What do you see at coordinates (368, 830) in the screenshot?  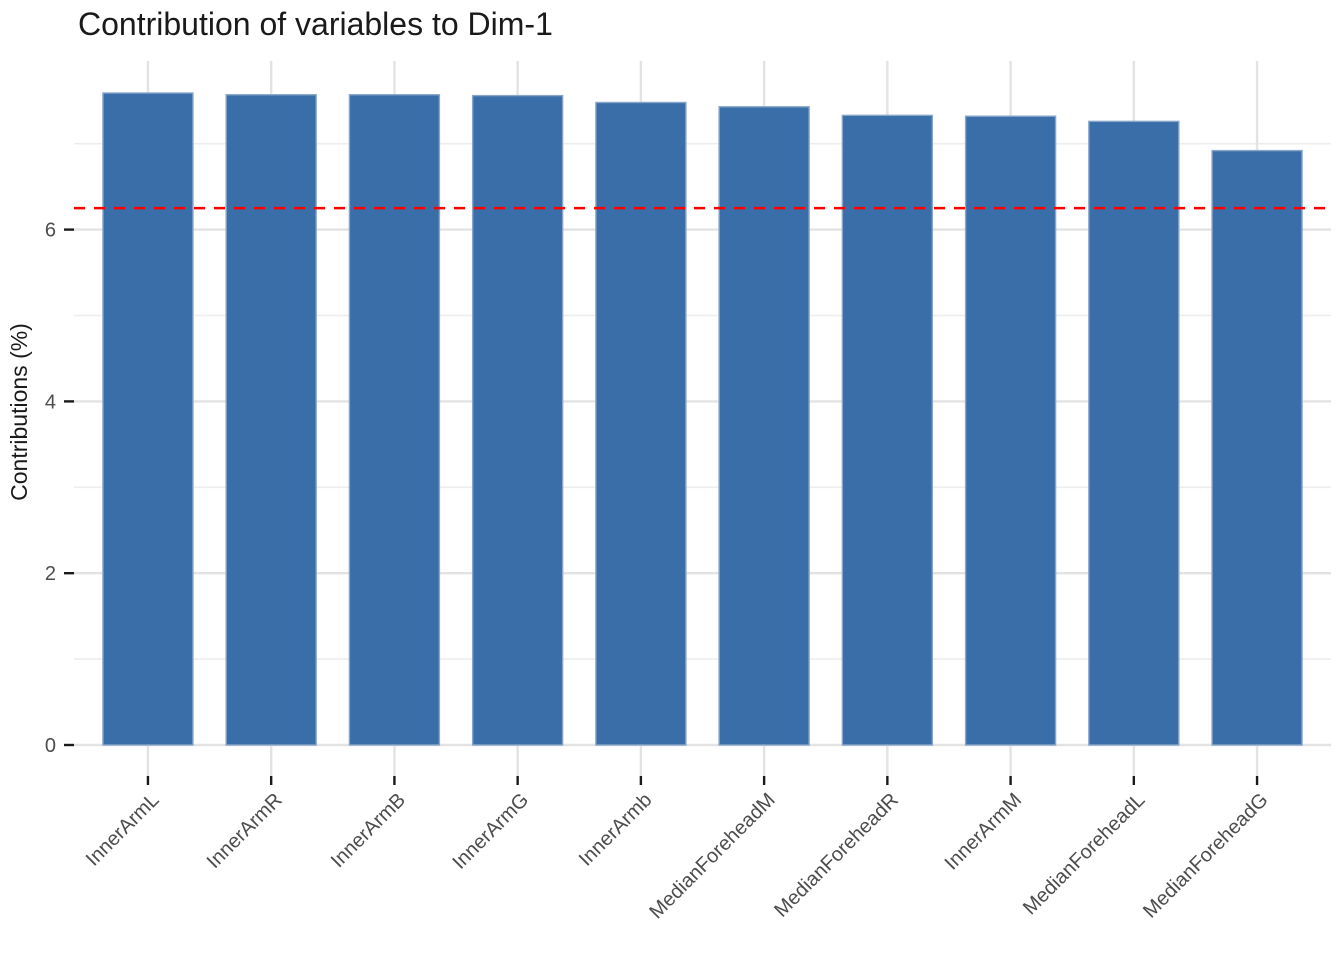 I see `x-category-label: InnerArmB` at bounding box center [368, 830].